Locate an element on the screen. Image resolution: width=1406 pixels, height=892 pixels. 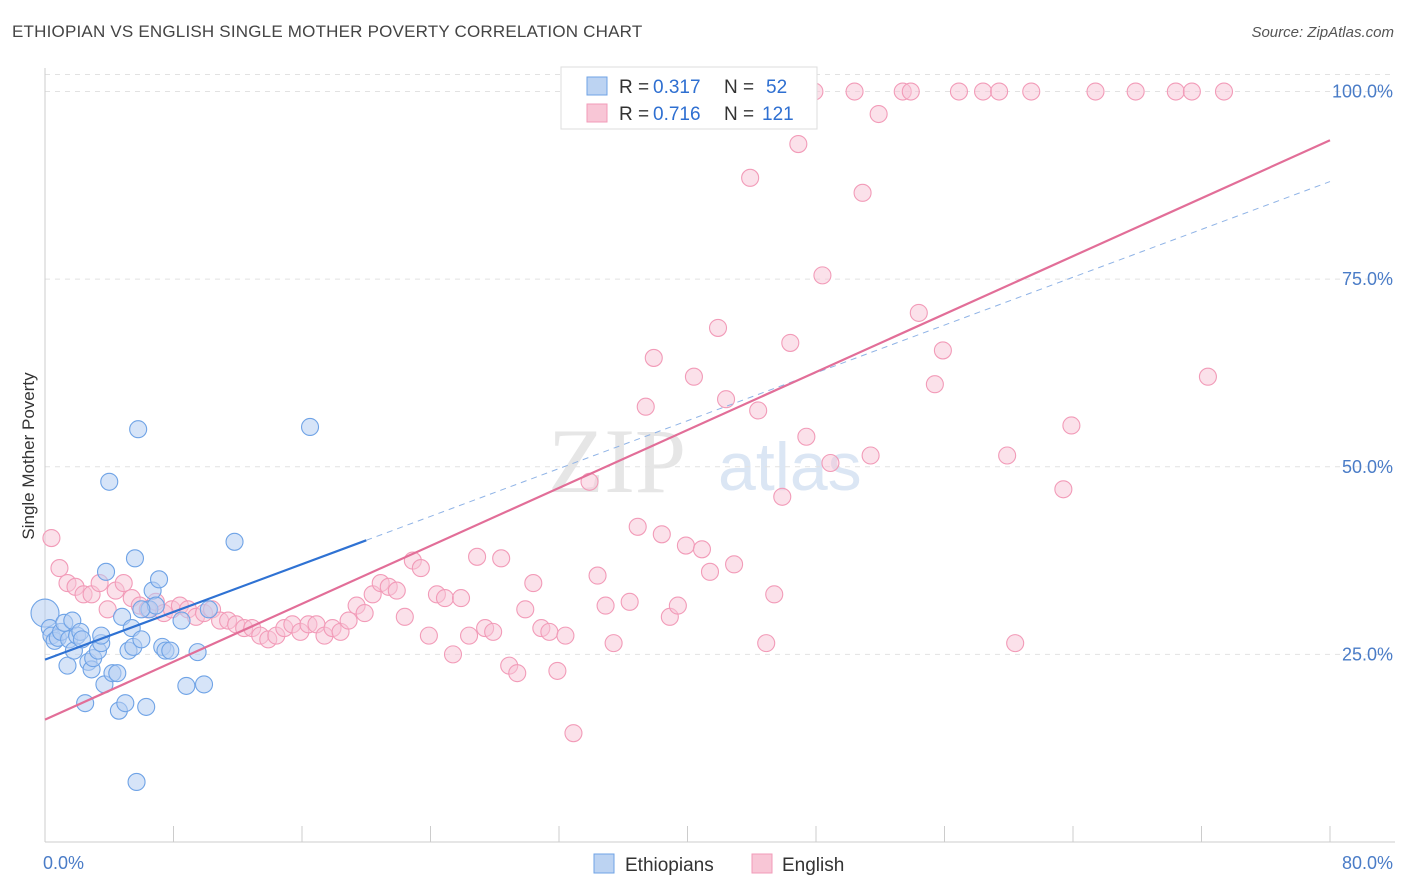
legend-swatch-english is located at coordinates (597, 113).